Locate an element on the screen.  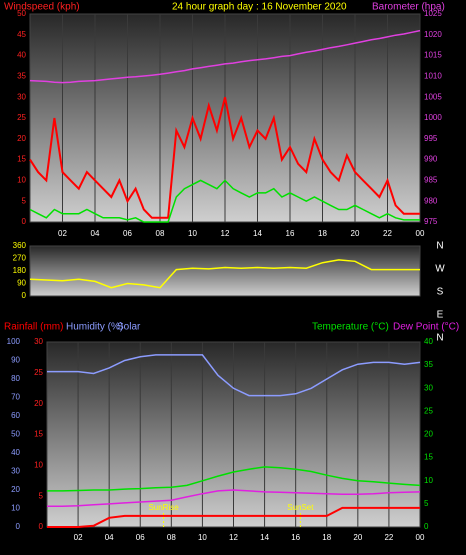
y3-tick-label: 70 is located at coordinates (15, 397).